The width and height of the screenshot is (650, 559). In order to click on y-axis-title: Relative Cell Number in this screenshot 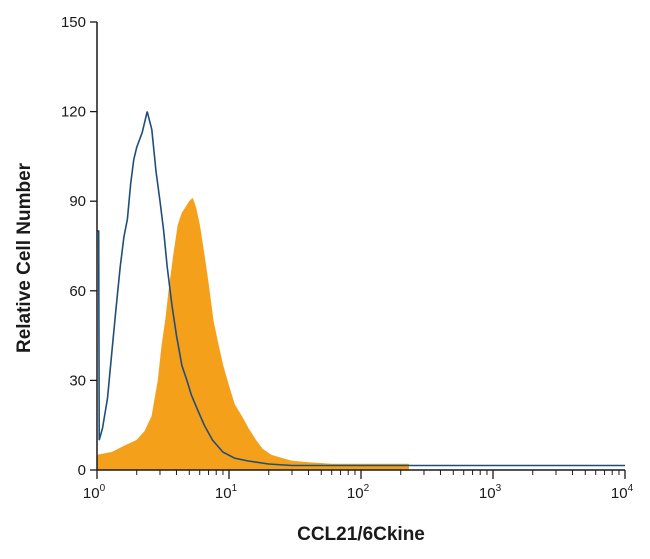, I will do `click(24, 257)`.